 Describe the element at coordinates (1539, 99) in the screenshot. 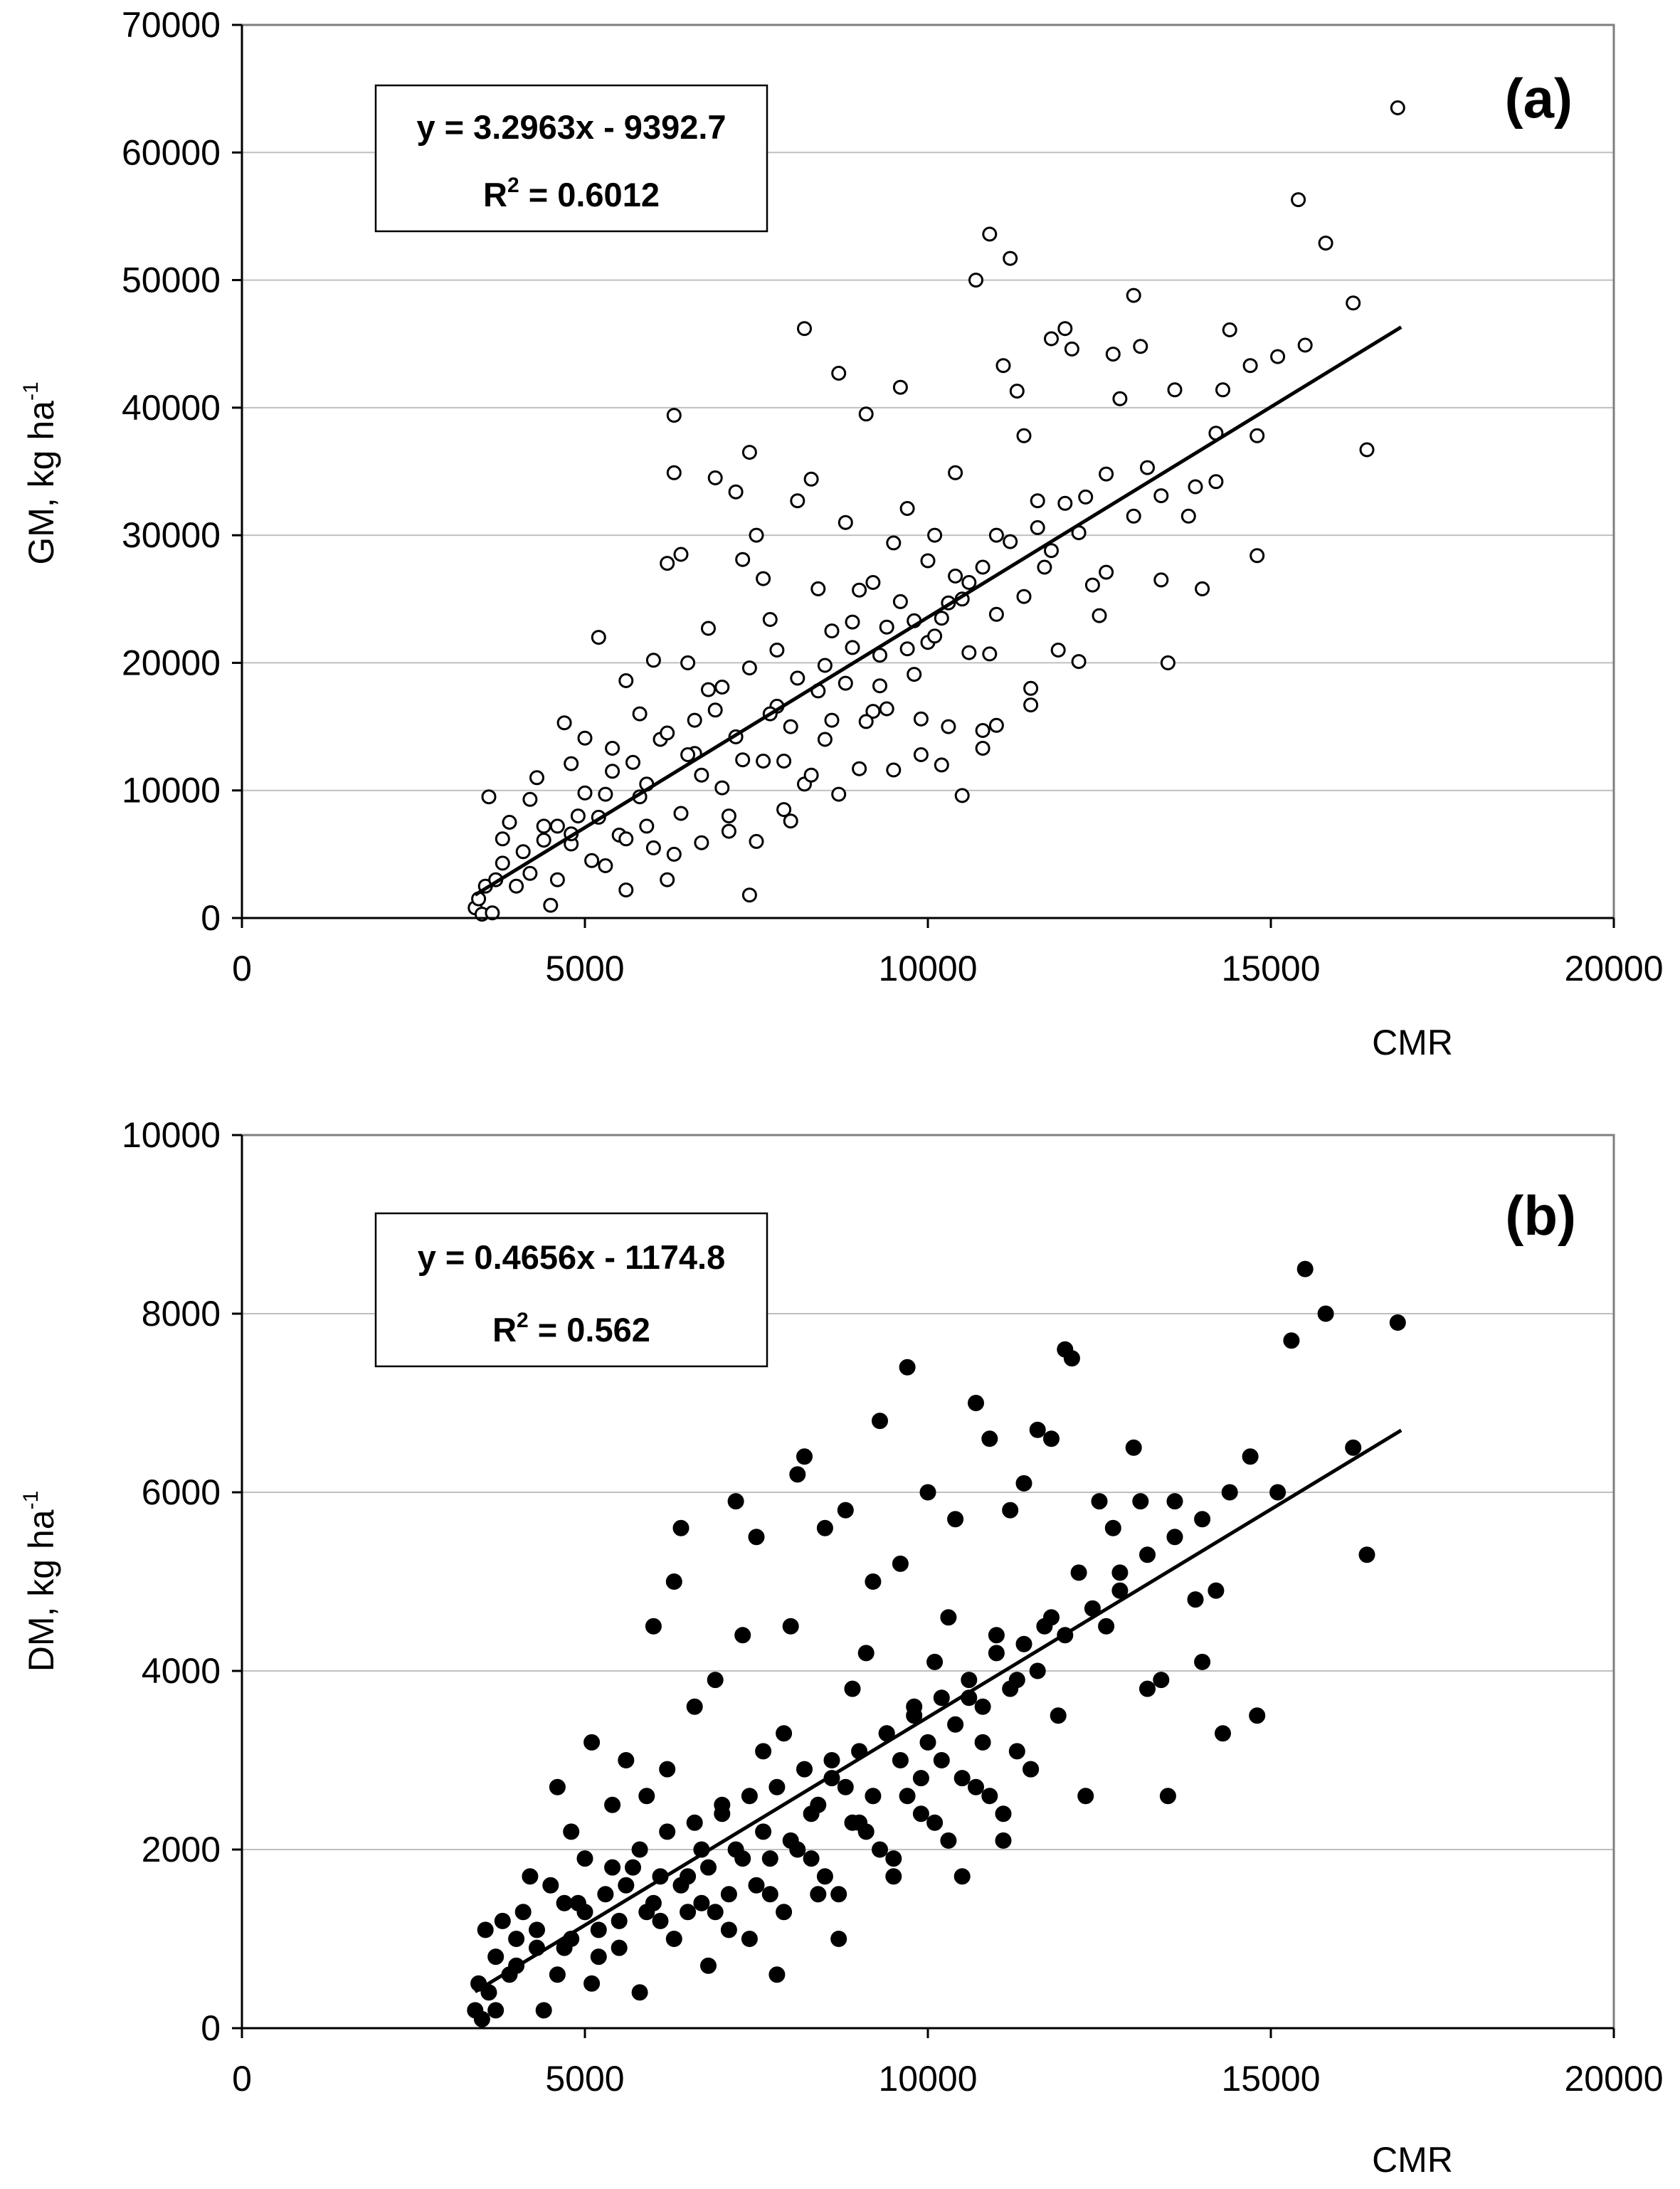

I see `panel-label-a: (a)` at that location.